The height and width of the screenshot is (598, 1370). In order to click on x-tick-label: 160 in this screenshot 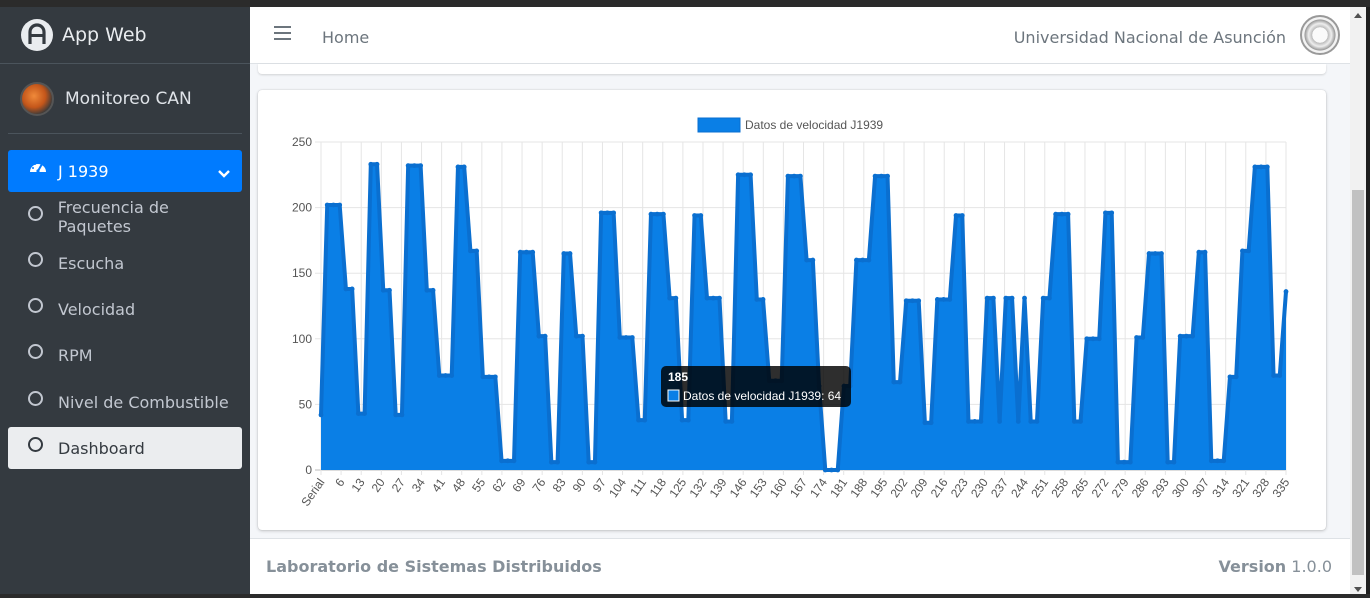, I will do `click(778, 487)`.